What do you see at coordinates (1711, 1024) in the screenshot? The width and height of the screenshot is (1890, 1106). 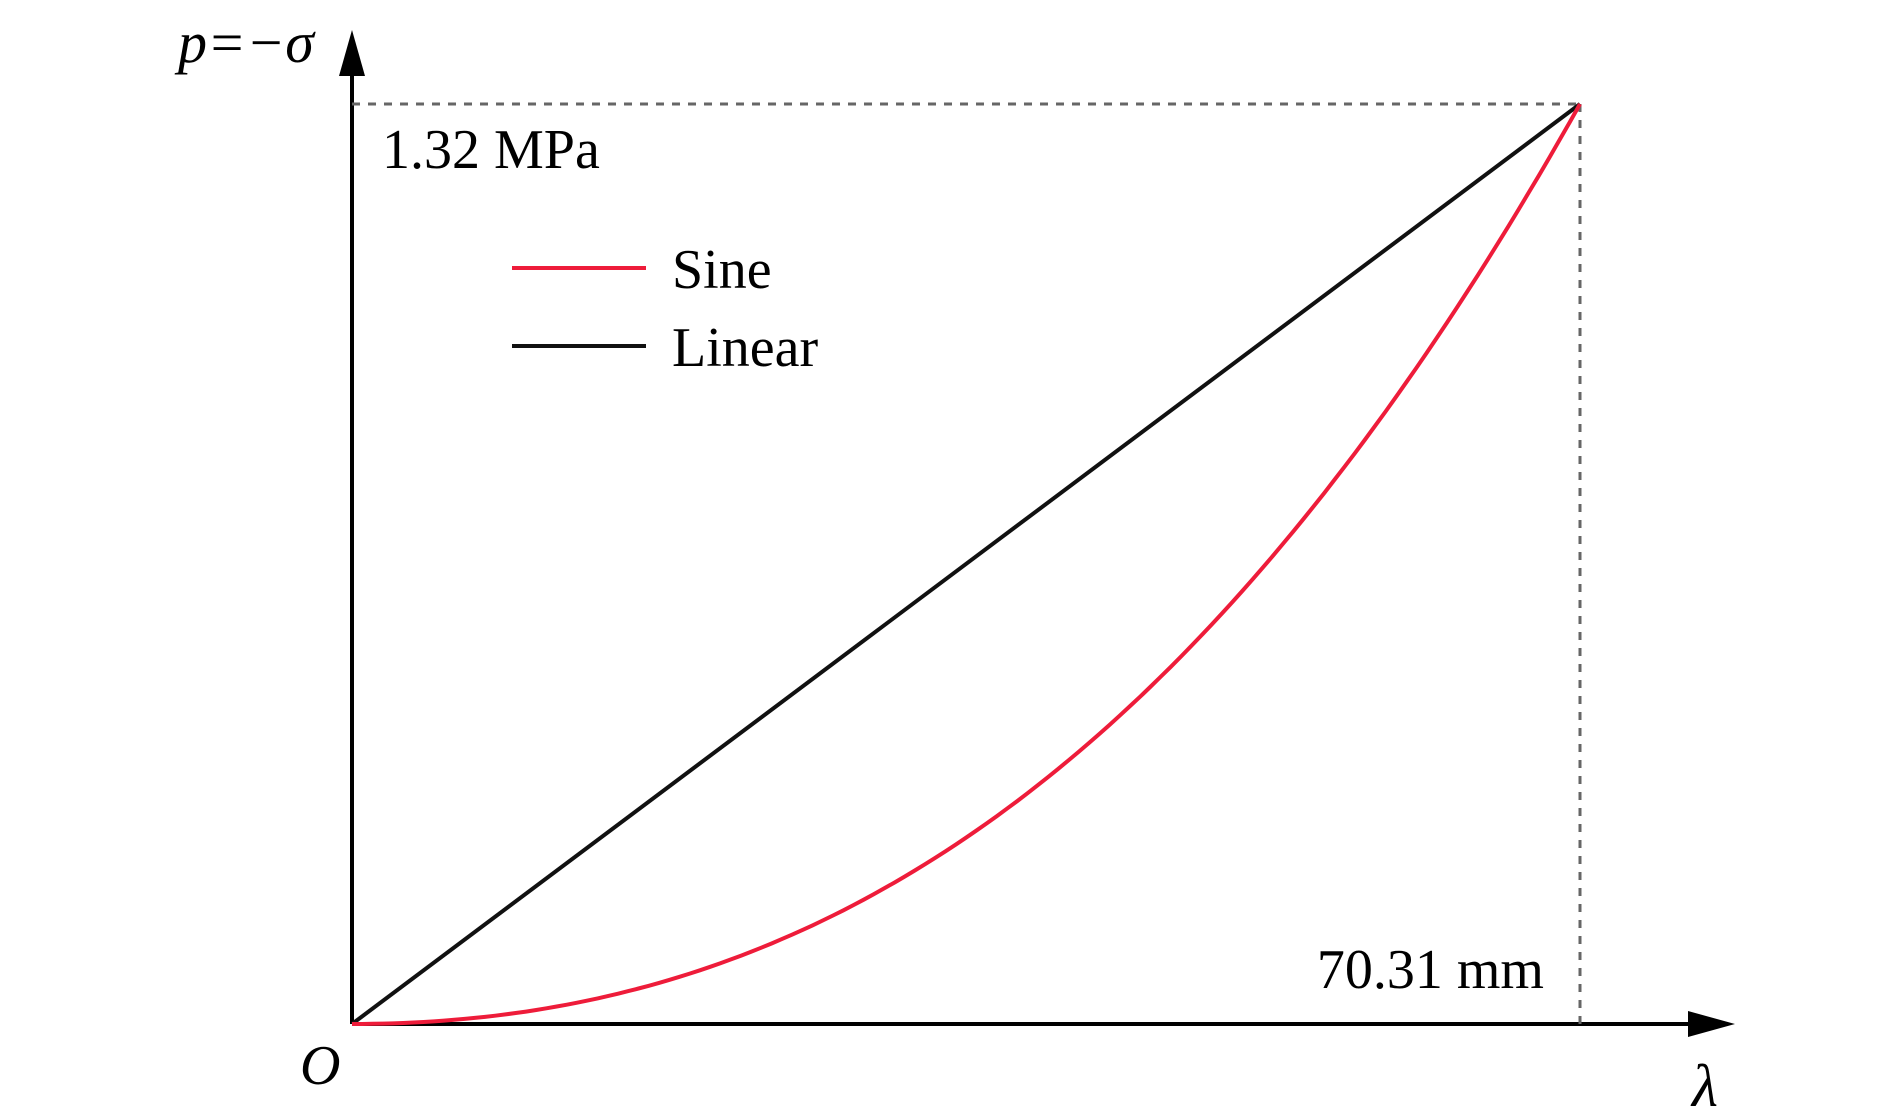 I see `x-axis-arrow-icon` at bounding box center [1711, 1024].